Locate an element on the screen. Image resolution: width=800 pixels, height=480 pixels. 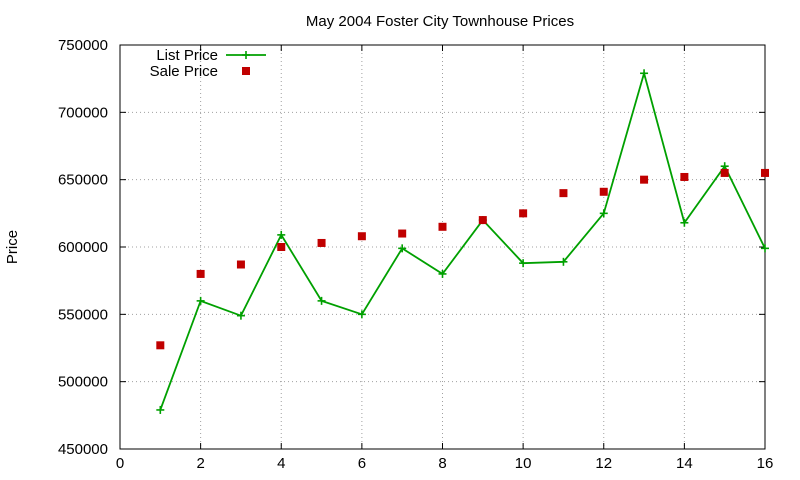
y-tick-label: 750000 is located at coordinates (83, 45).